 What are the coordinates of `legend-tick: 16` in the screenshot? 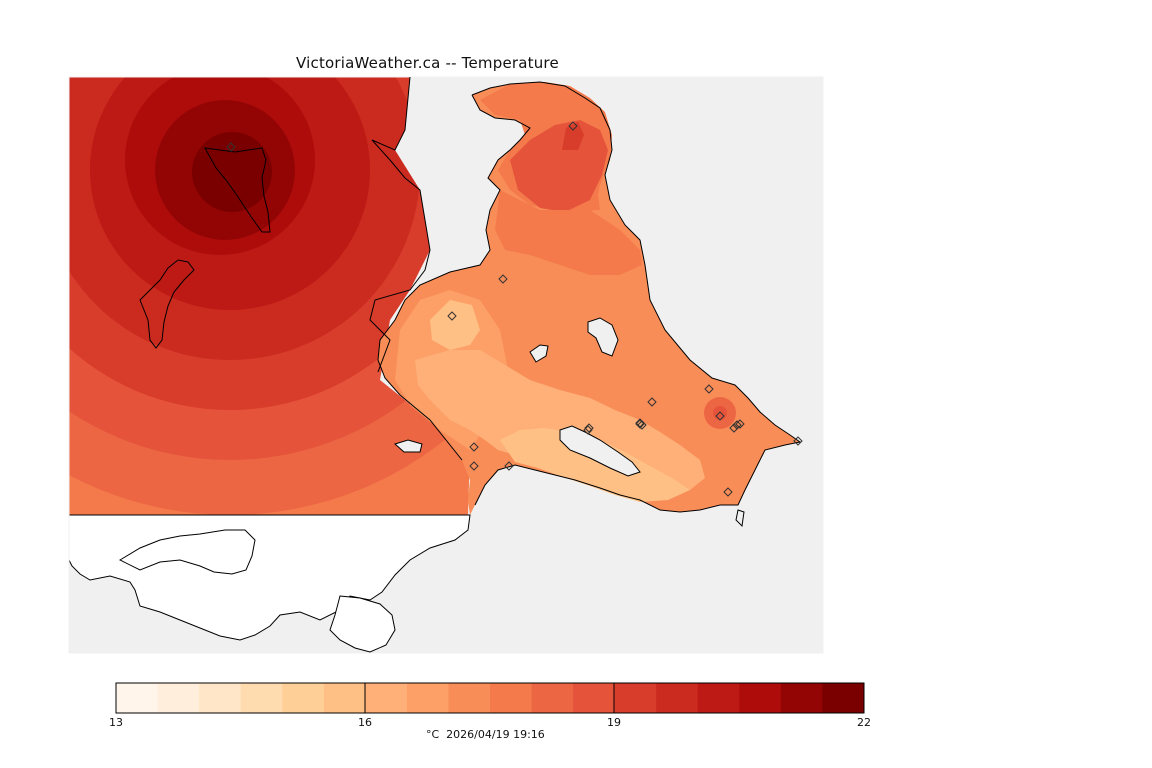 It's located at (365, 722).